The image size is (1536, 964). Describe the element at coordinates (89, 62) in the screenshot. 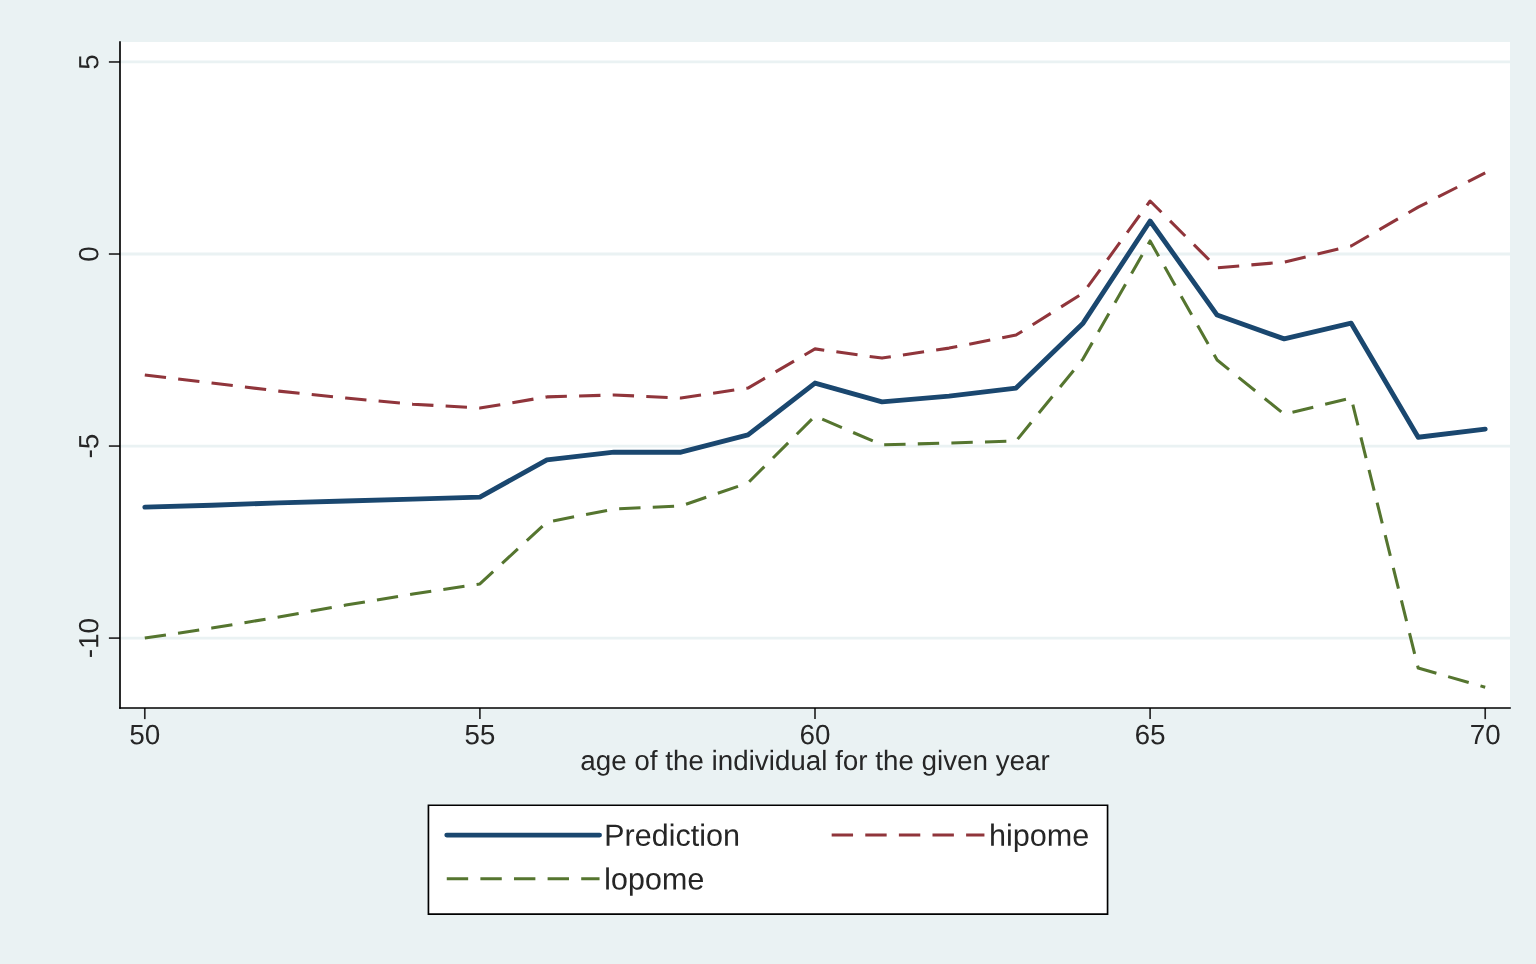

I see `y-tick-label: 5` at that location.